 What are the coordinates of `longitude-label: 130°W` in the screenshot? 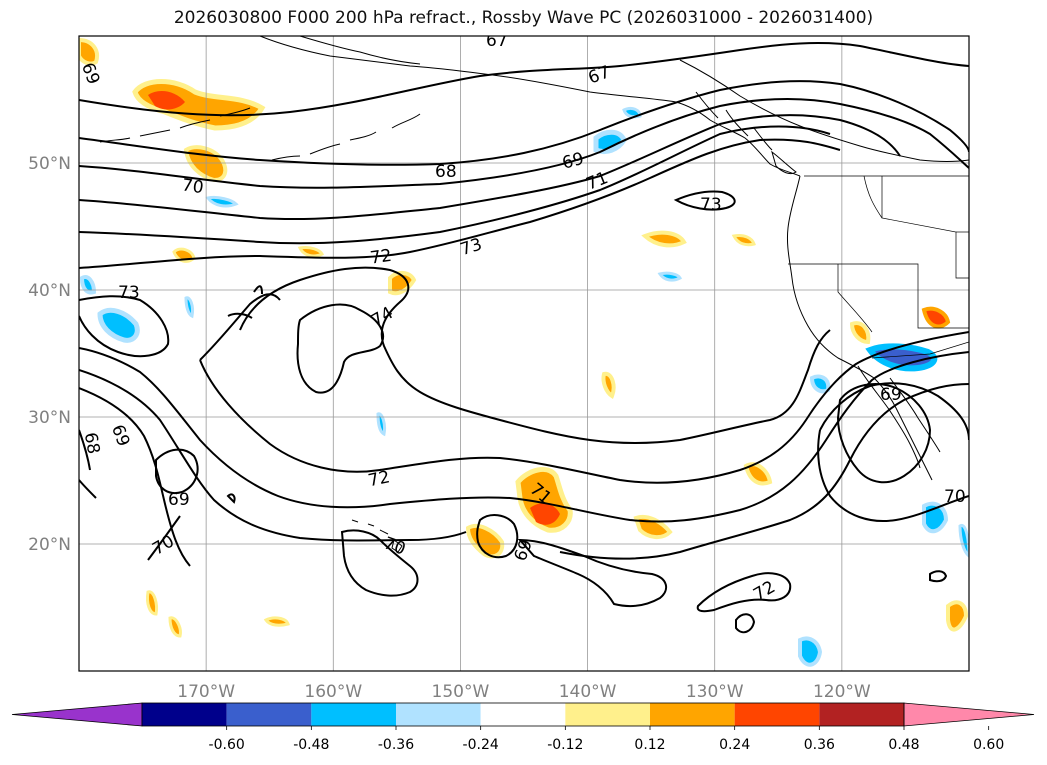 It's located at (715, 692).